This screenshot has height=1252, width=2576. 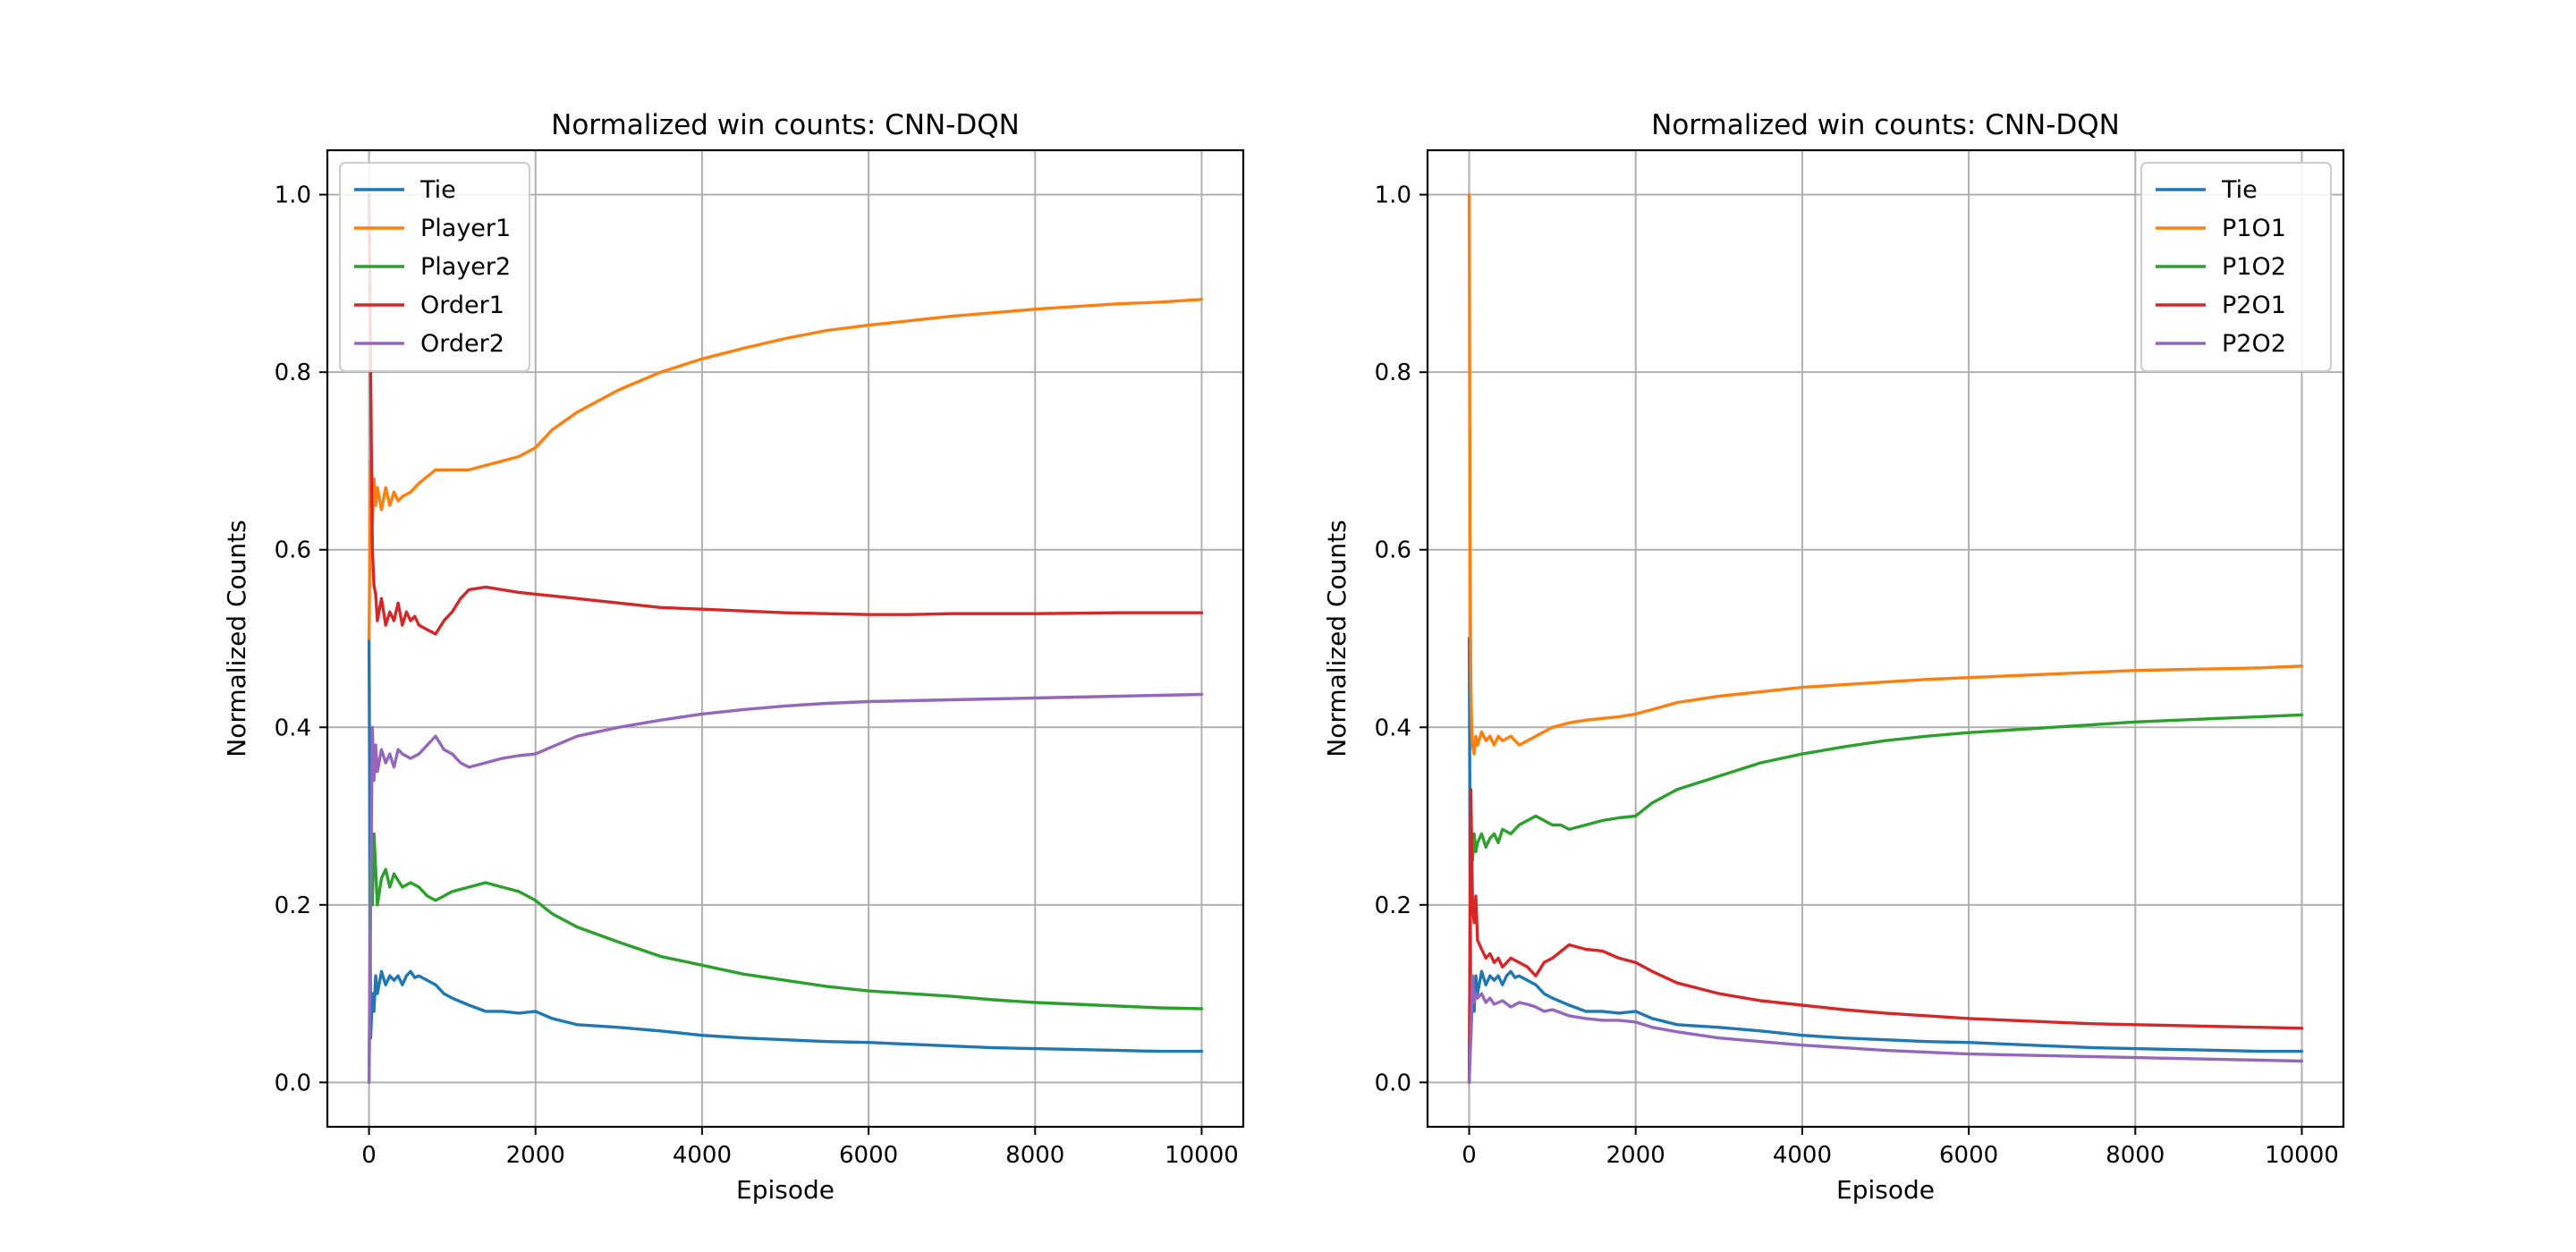 I want to click on legend: Tie Player1 Player2 Order1 Order2, so click(x=434, y=267).